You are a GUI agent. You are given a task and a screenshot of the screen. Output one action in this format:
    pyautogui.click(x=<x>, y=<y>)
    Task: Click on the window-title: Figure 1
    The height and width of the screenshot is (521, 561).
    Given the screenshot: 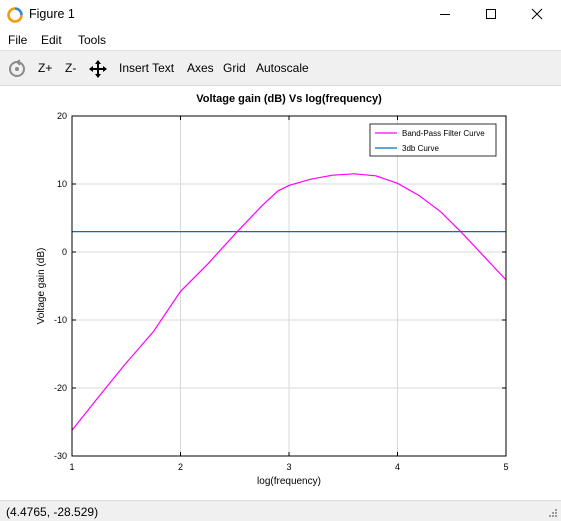 What is the action you would take?
    pyautogui.click(x=52, y=14)
    